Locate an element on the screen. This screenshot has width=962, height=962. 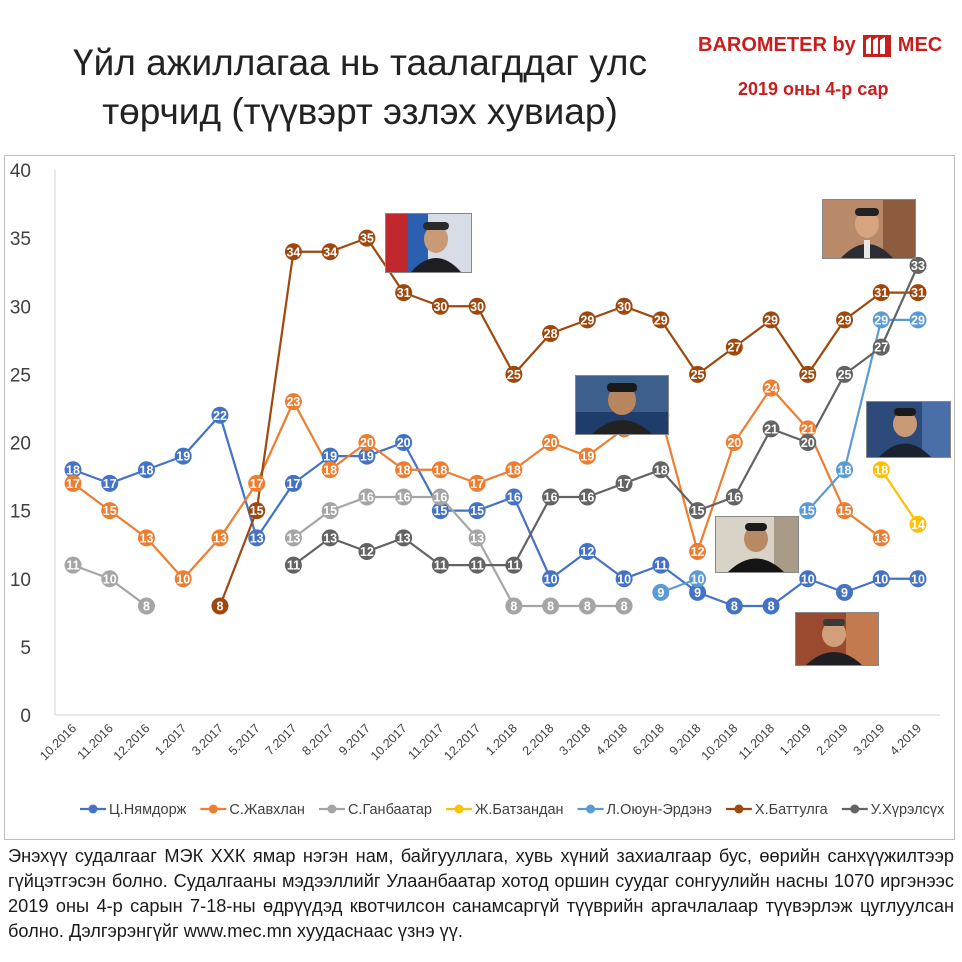
x-tick-label: 6.2018 is located at coordinates (648, 739).